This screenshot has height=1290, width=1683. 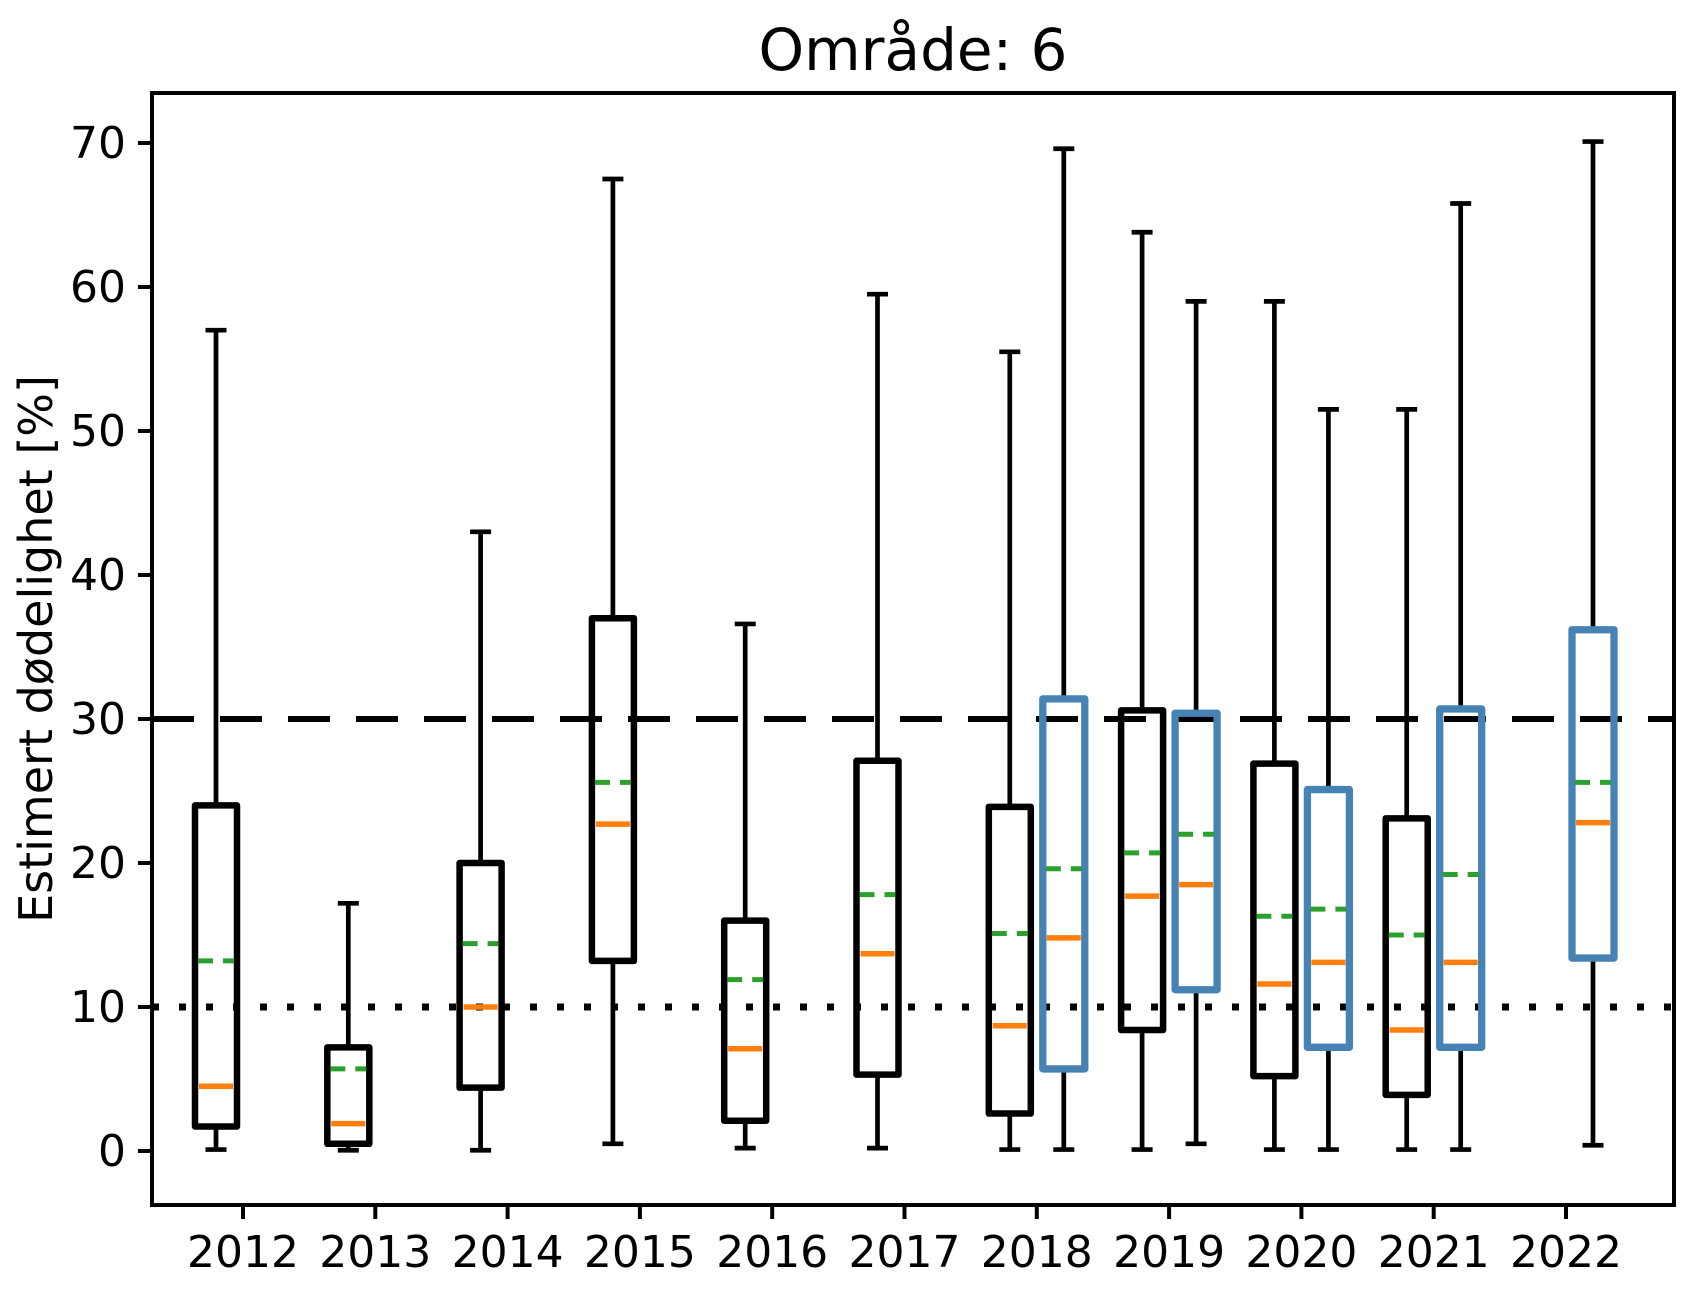 What do you see at coordinates (1010, 750) in the screenshot?
I see `boxplot-2018-black` at bounding box center [1010, 750].